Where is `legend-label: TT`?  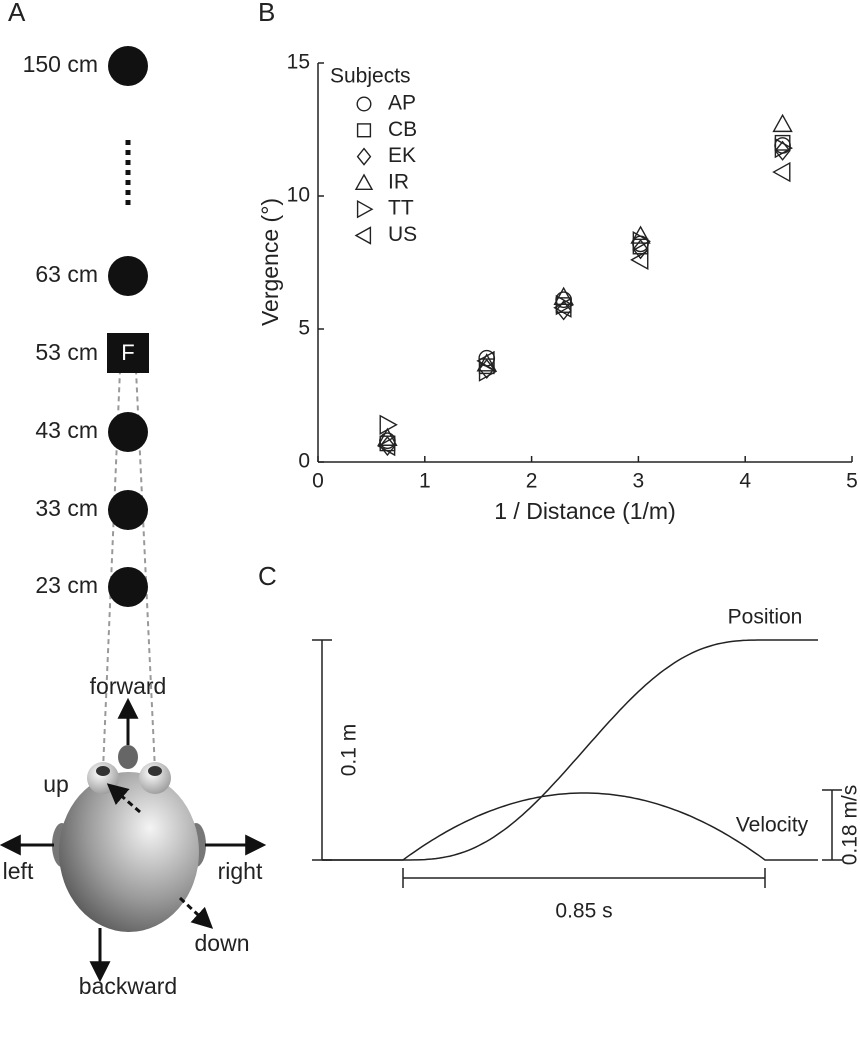
legend-label: TT is located at coordinates (401, 208).